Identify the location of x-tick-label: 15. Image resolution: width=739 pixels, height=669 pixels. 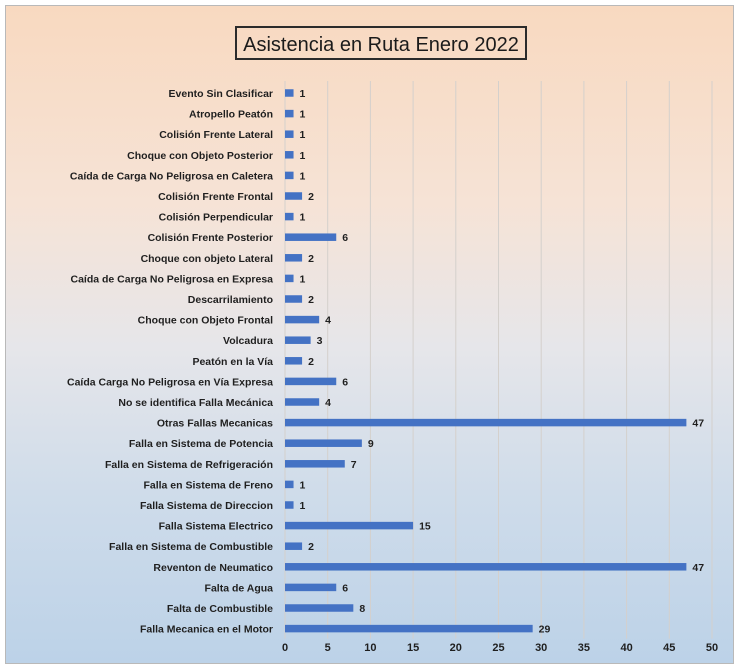
(413, 648).